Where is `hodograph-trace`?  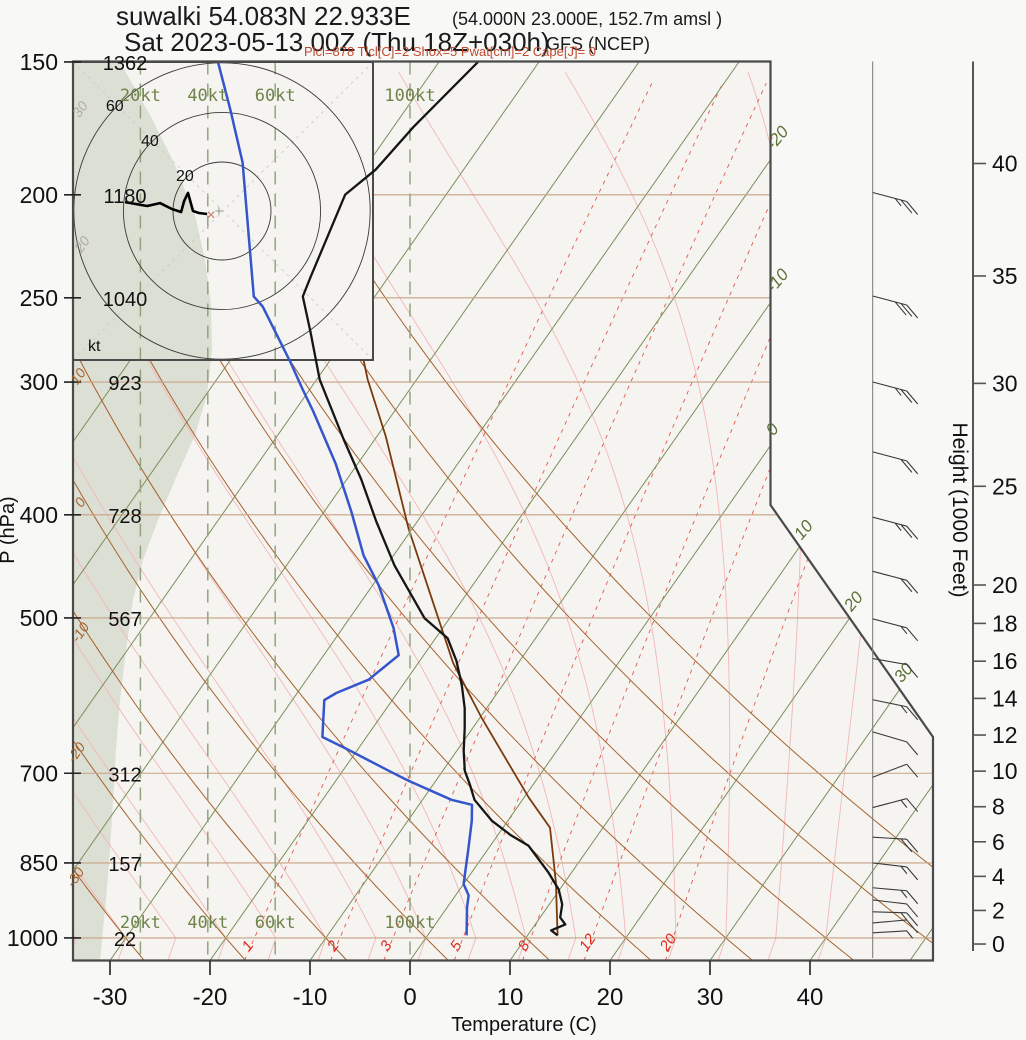
hodograph-trace is located at coordinates (166, 203).